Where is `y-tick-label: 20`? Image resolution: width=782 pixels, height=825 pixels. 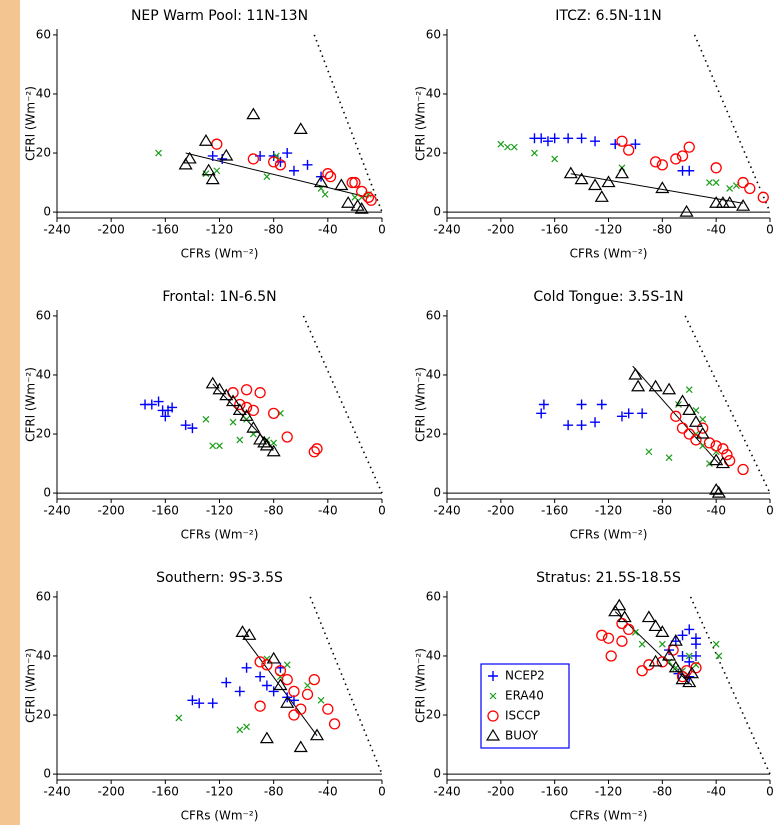
y-tick-label: 20 is located at coordinates (433, 715).